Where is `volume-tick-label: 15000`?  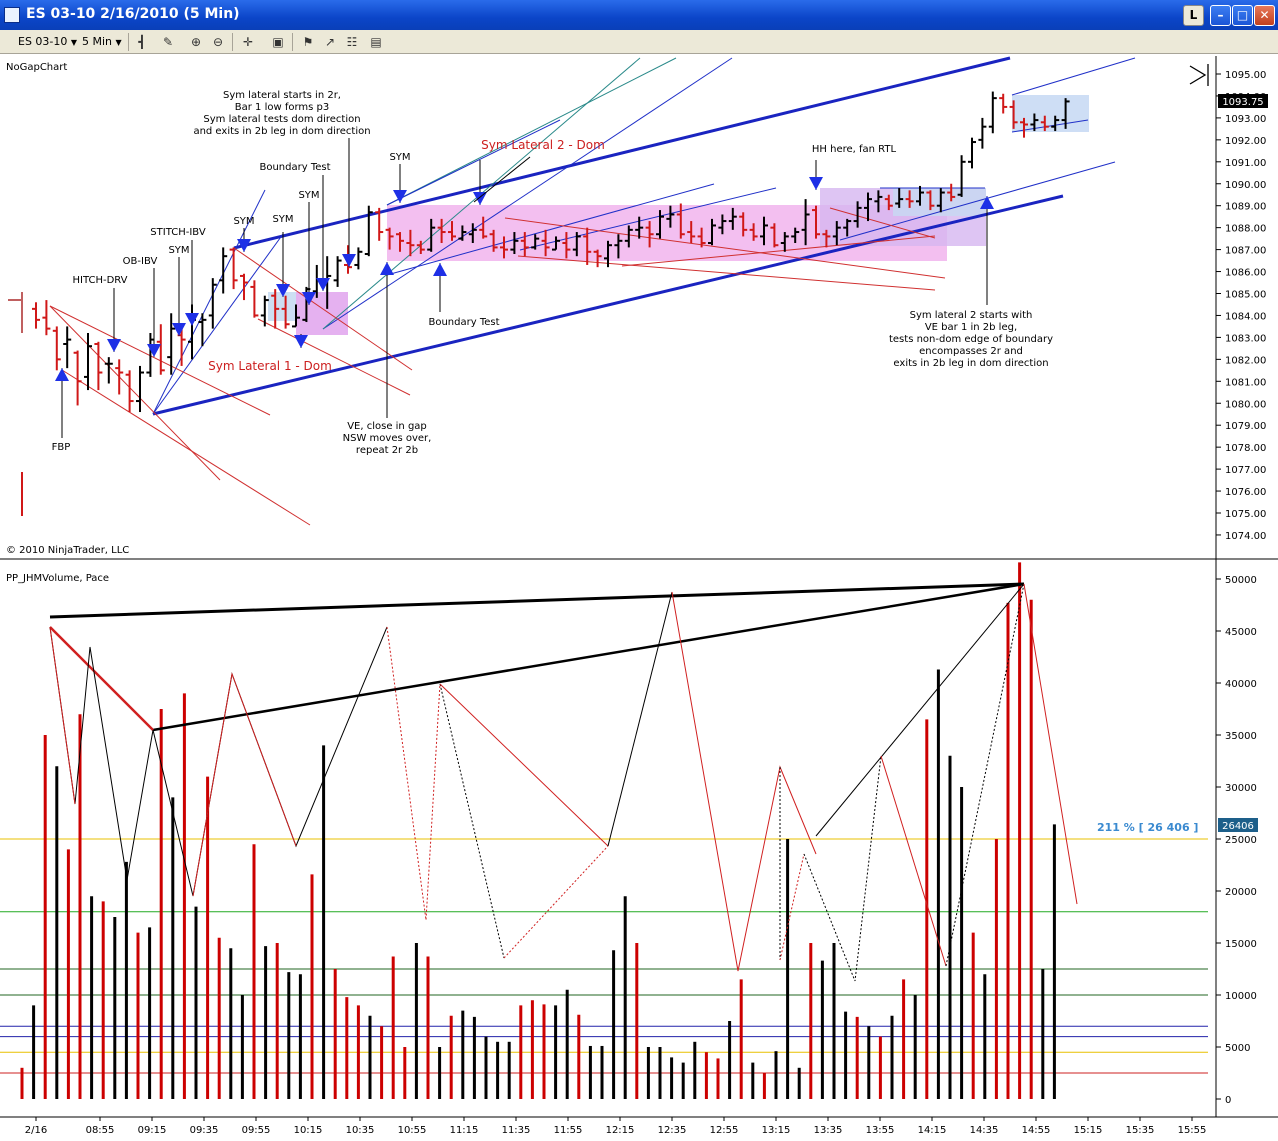
volume-tick-label: 15000 is located at coordinates (1241, 944).